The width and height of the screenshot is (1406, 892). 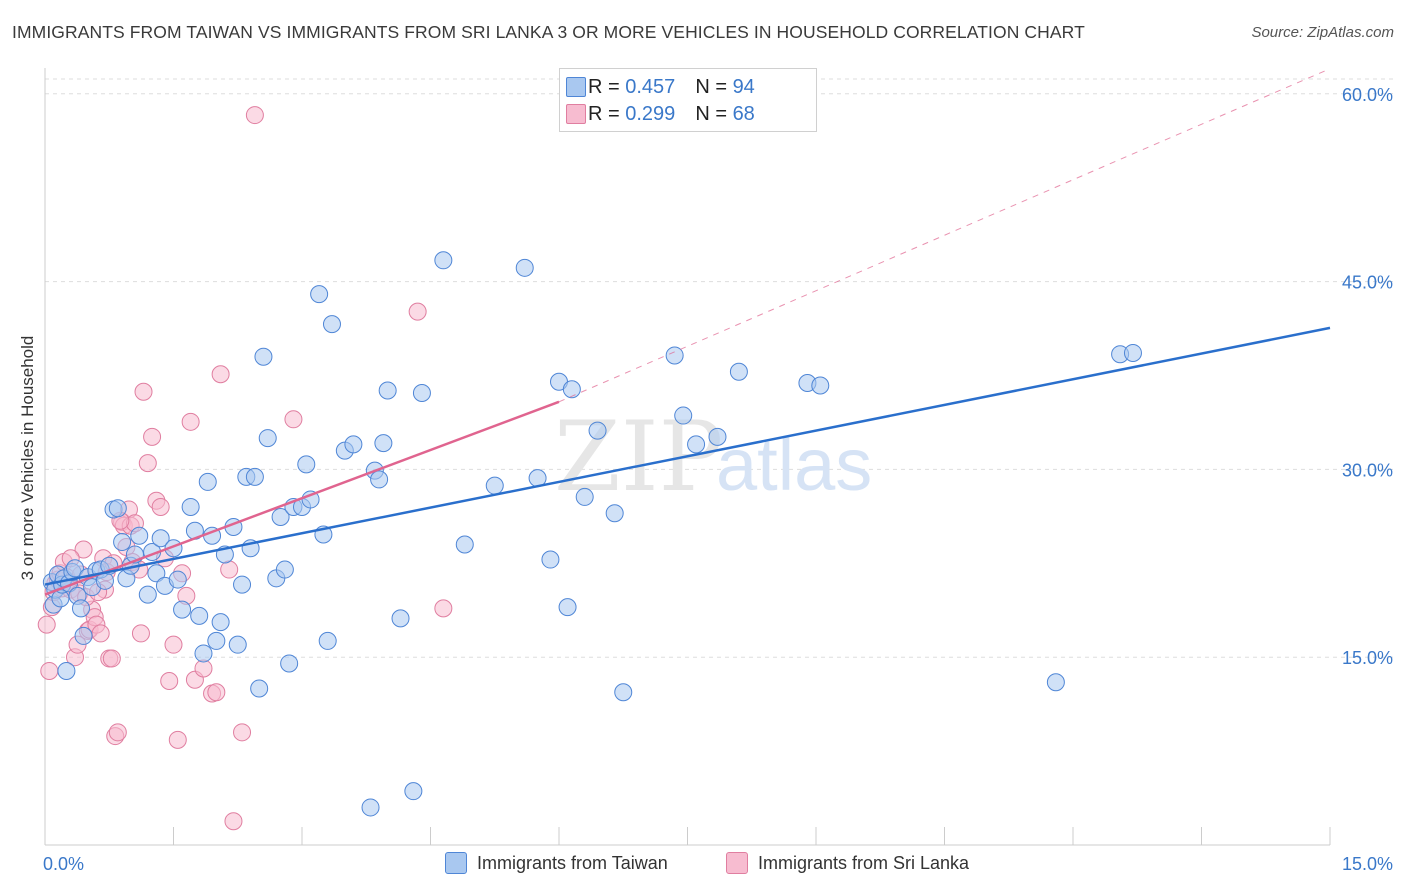 I want to click on x-tick-label-min: 0.0%, so click(x=63, y=864).